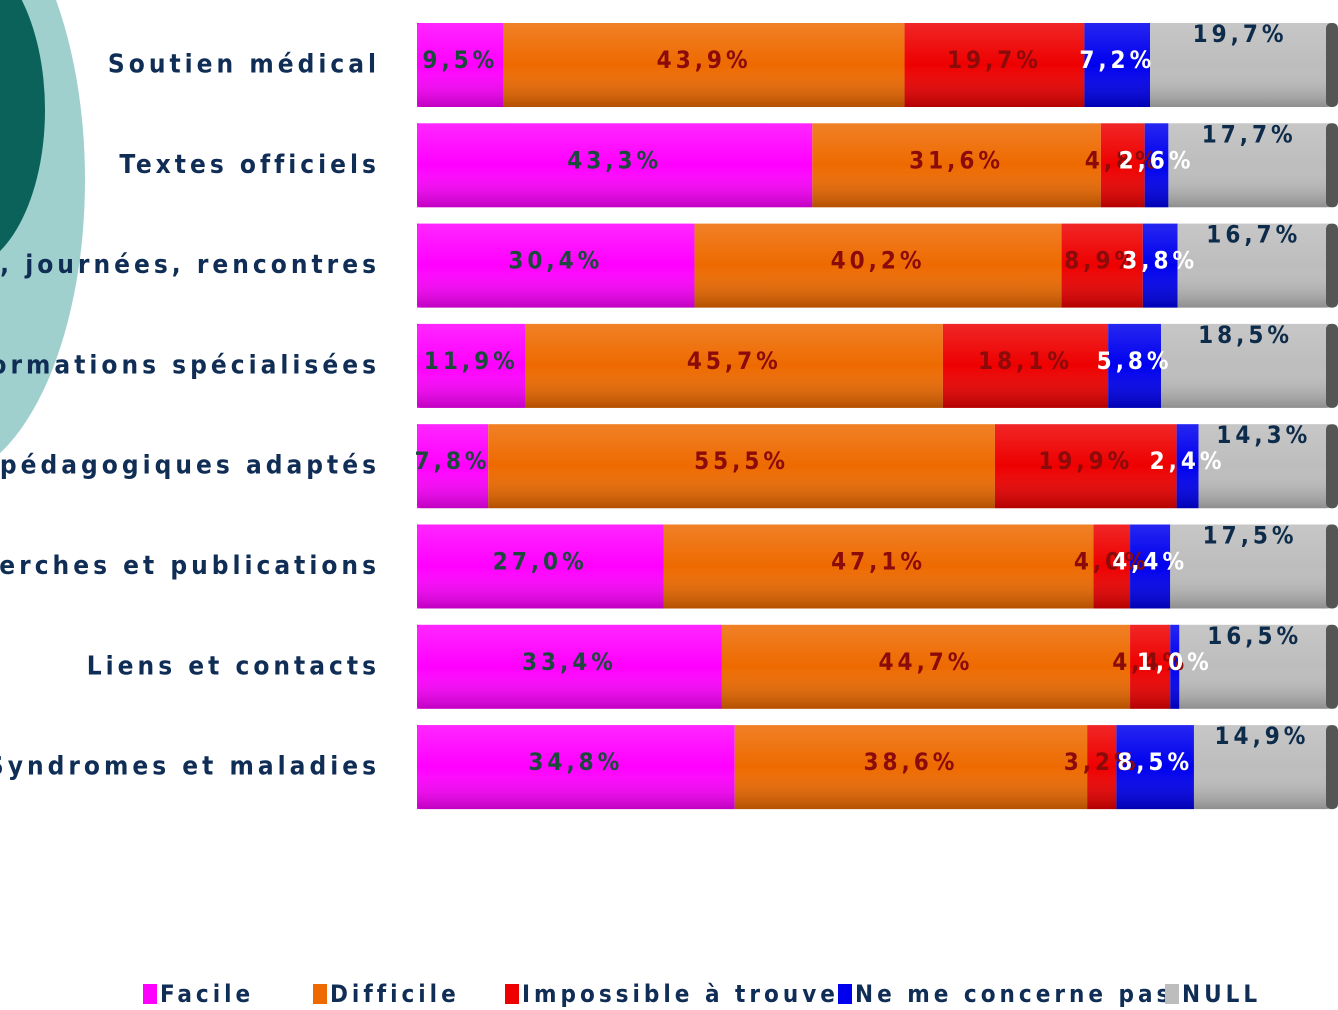  I want to click on category-label: Colloques, journées, rencontres, so click(190, 265).